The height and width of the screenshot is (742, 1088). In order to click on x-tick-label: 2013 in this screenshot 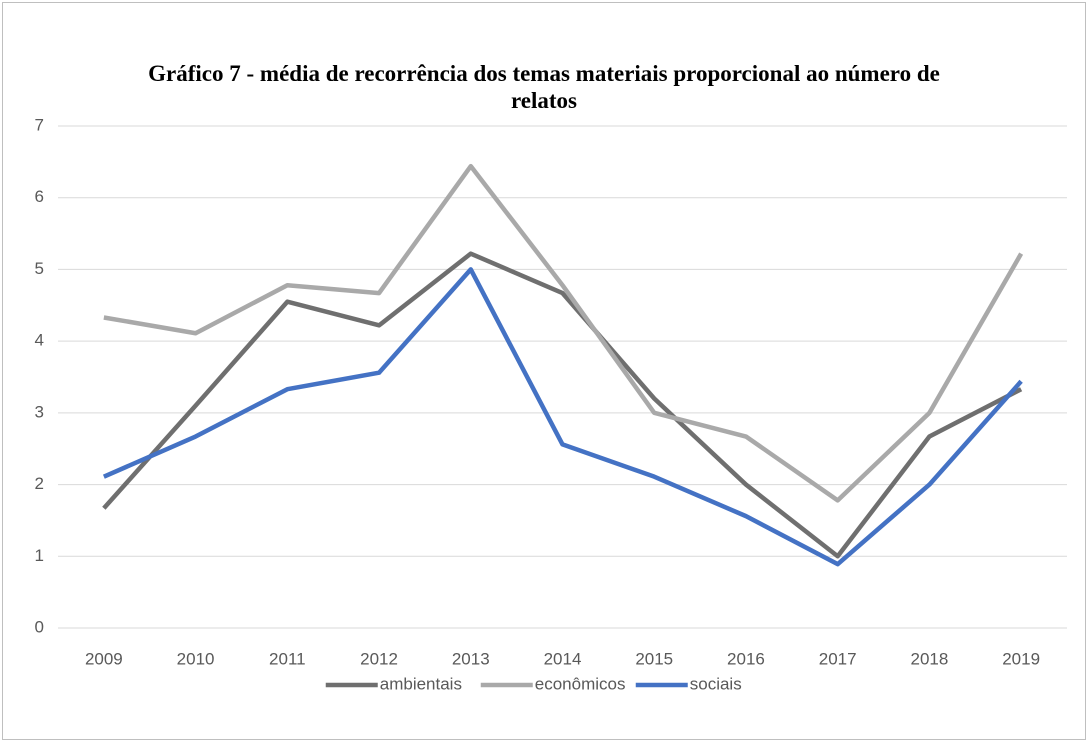, I will do `click(471, 658)`.